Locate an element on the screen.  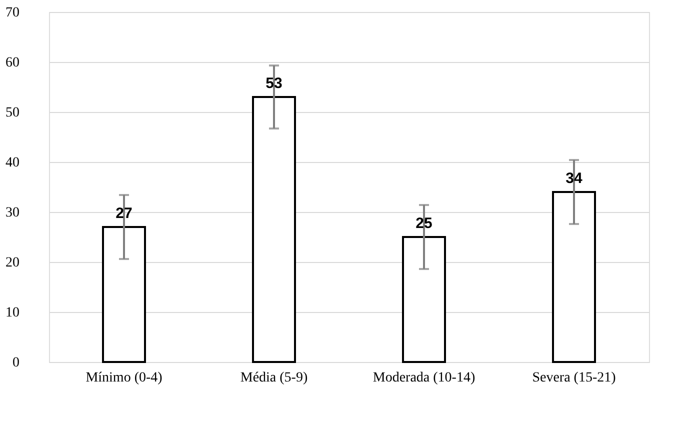
x-tick-label: Severa (15-21) is located at coordinates (574, 378).